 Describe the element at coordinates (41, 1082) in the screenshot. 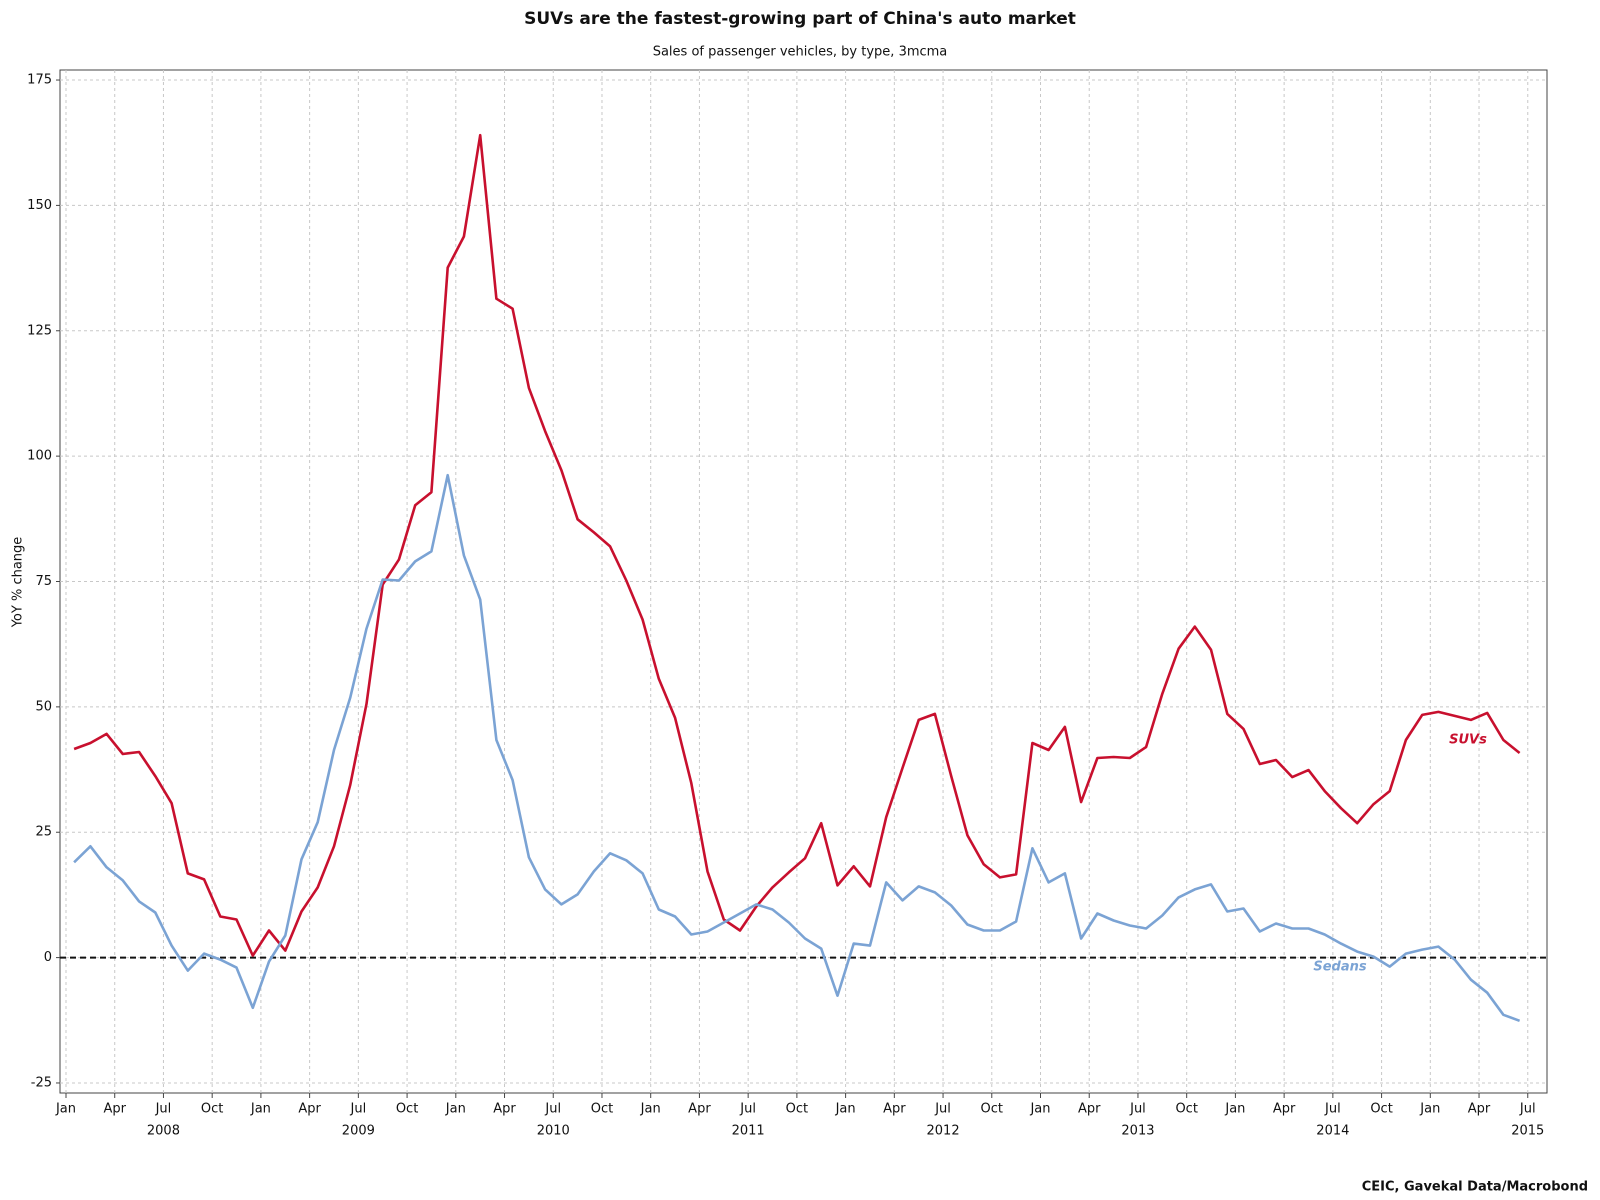

I see `y-tick-label: -25` at that location.